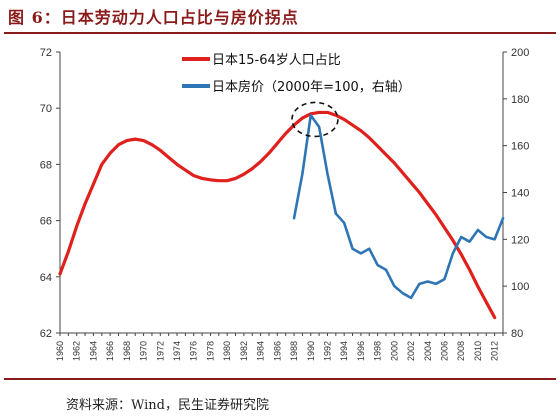 The height and width of the screenshot is (419, 560). What do you see at coordinates (261, 351) in the screenshot?
I see `x-tick-label: 1984` at bounding box center [261, 351].